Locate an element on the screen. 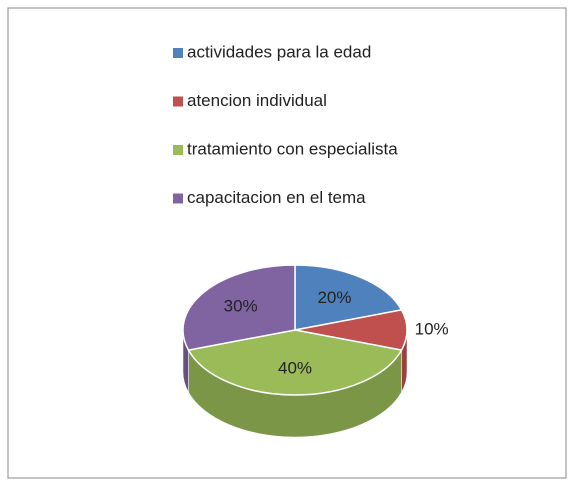 Image resolution: width=574 pixels, height=488 pixels. legend-label: capacitacion en el tema is located at coordinates (276, 197).